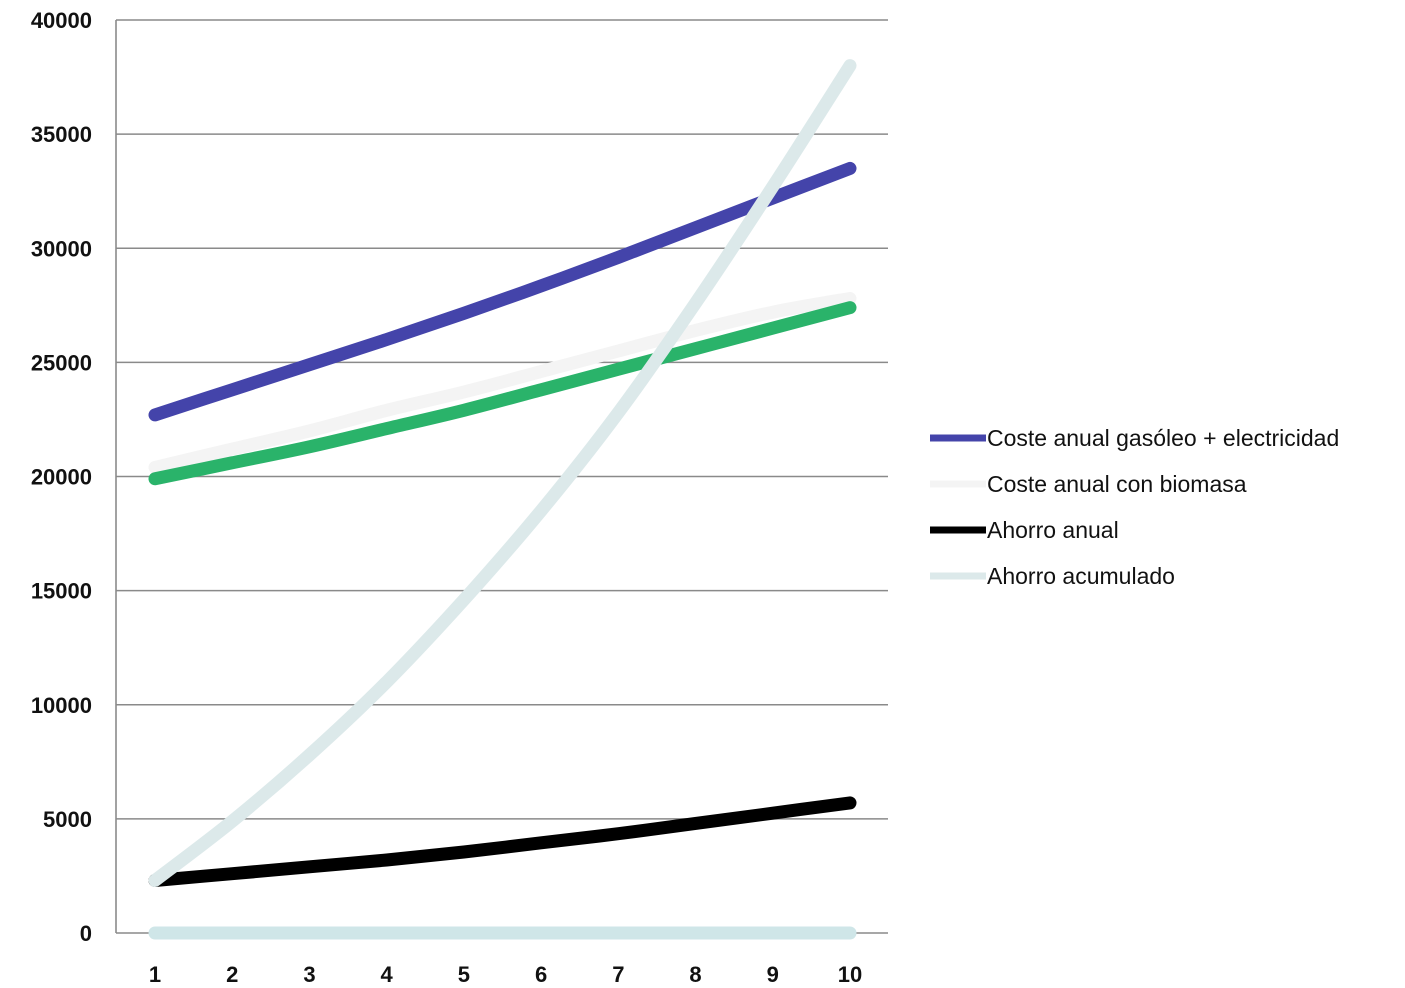  I want to click on x-tick-label: 9, so click(773, 974).